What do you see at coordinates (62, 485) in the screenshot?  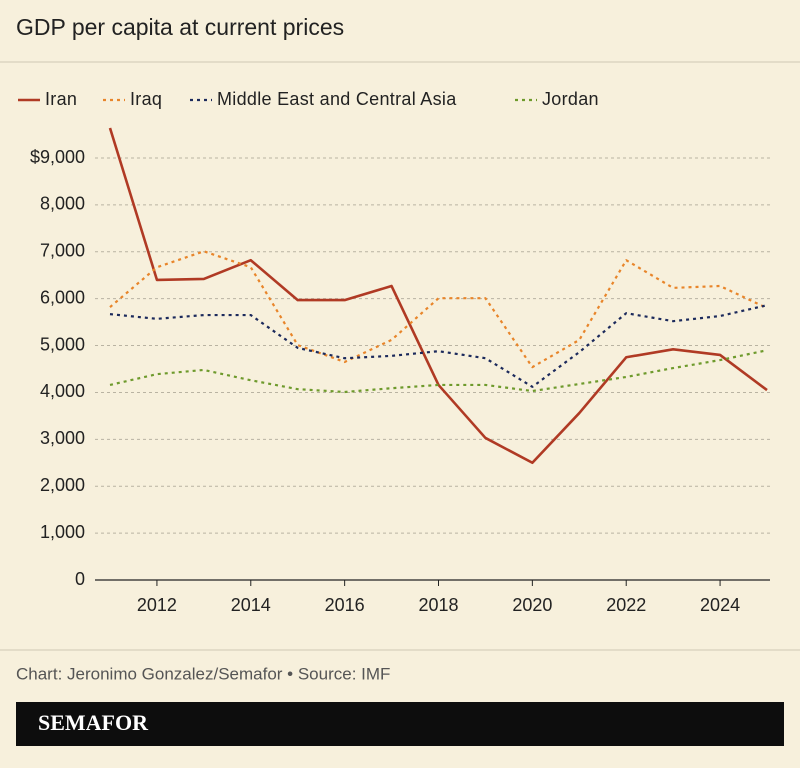 I see `y-tick-label: 2,000` at bounding box center [62, 485].